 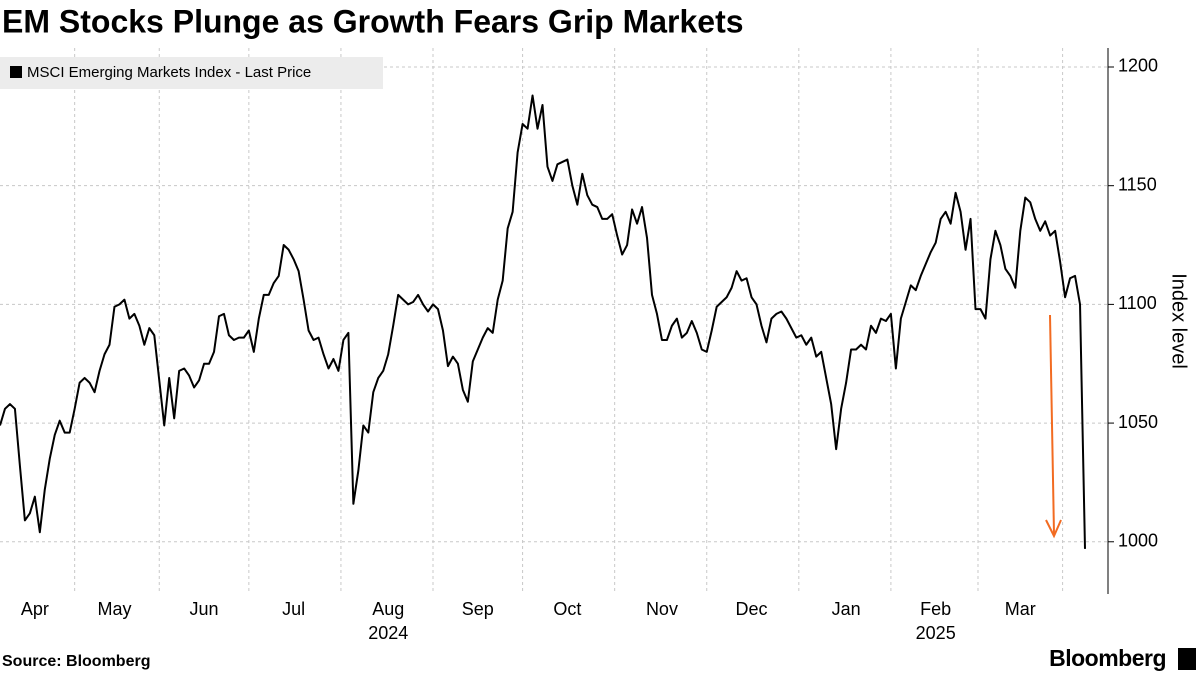 I want to click on legend-box, so click(x=191, y=73).